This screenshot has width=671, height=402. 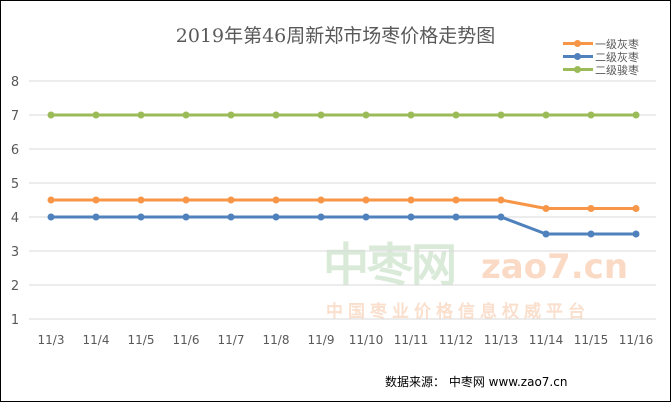 I want to click on watermark-domain: zao7.cn, so click(x=555, y=267).